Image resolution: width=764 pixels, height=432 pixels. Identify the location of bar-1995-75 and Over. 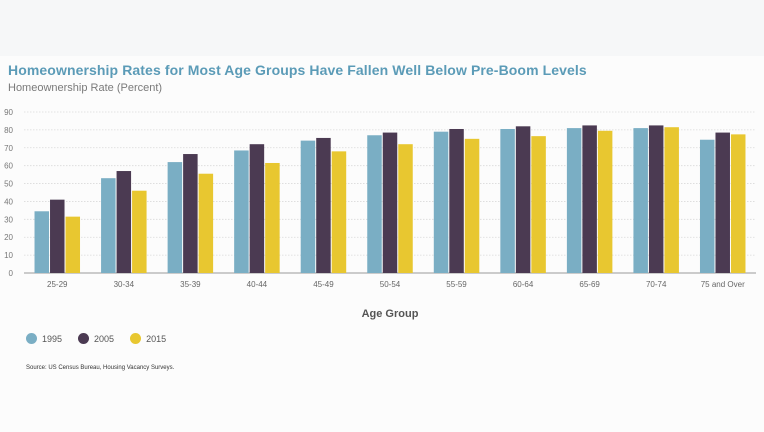
(707, 206).